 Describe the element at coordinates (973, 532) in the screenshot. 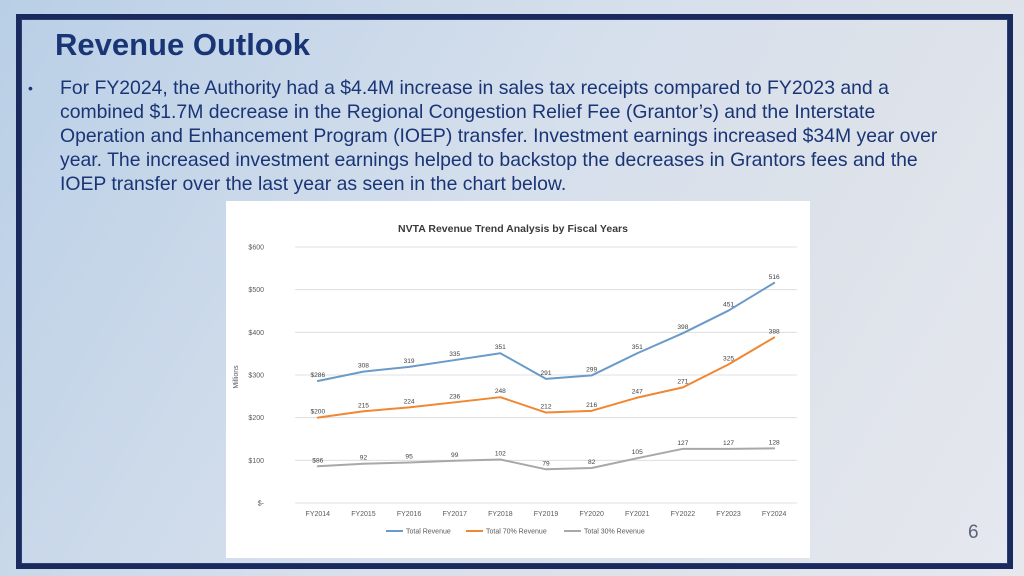

I see `page-number: 6` at that location.